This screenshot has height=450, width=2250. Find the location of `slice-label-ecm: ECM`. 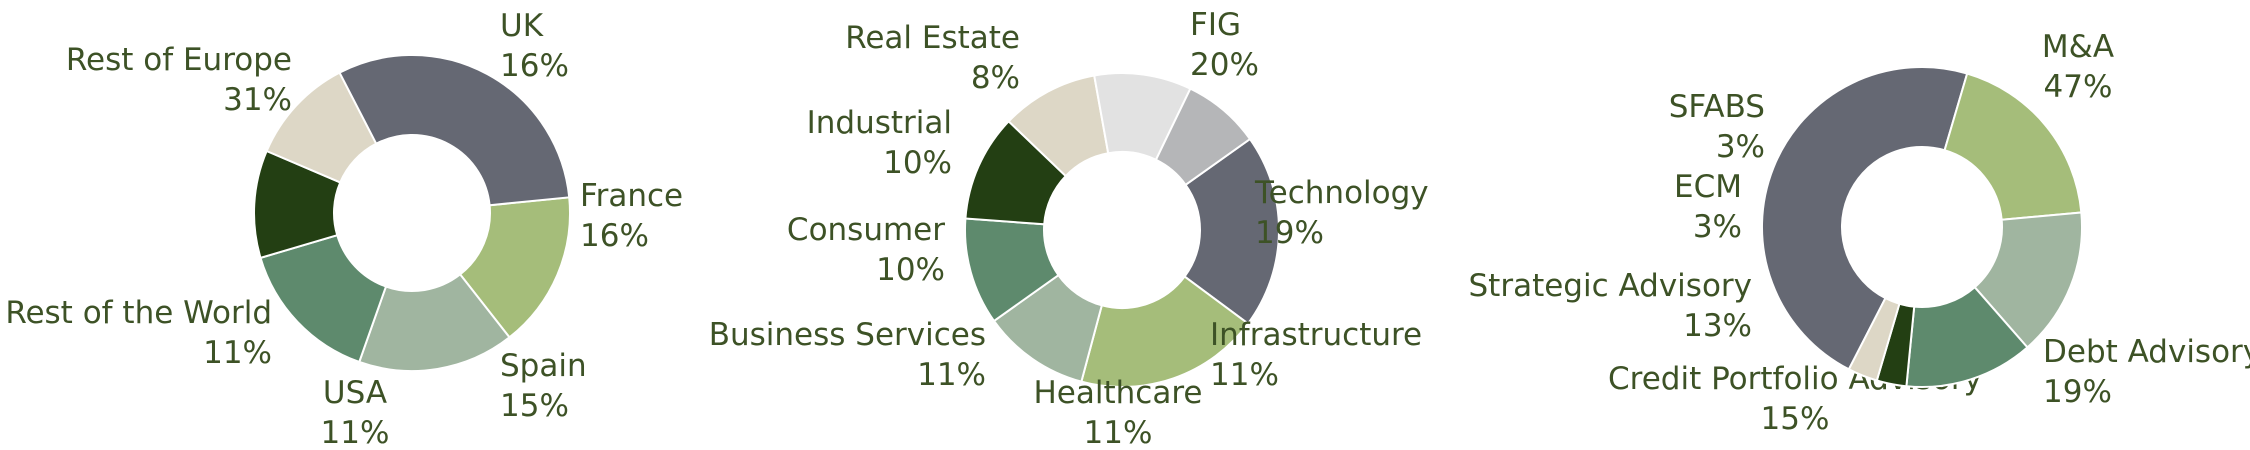

slice-label-ecm: ECM is located at coordinates (1708, 187).